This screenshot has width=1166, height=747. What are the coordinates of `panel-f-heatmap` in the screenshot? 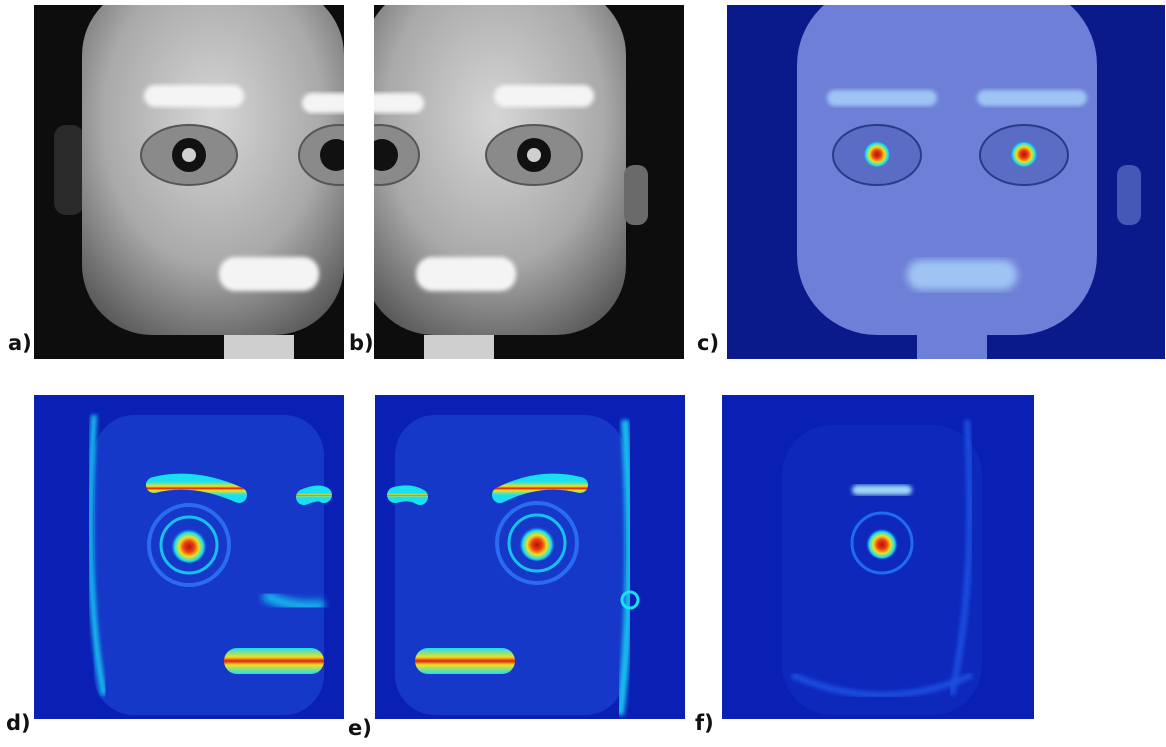 It's located at (878, 557).